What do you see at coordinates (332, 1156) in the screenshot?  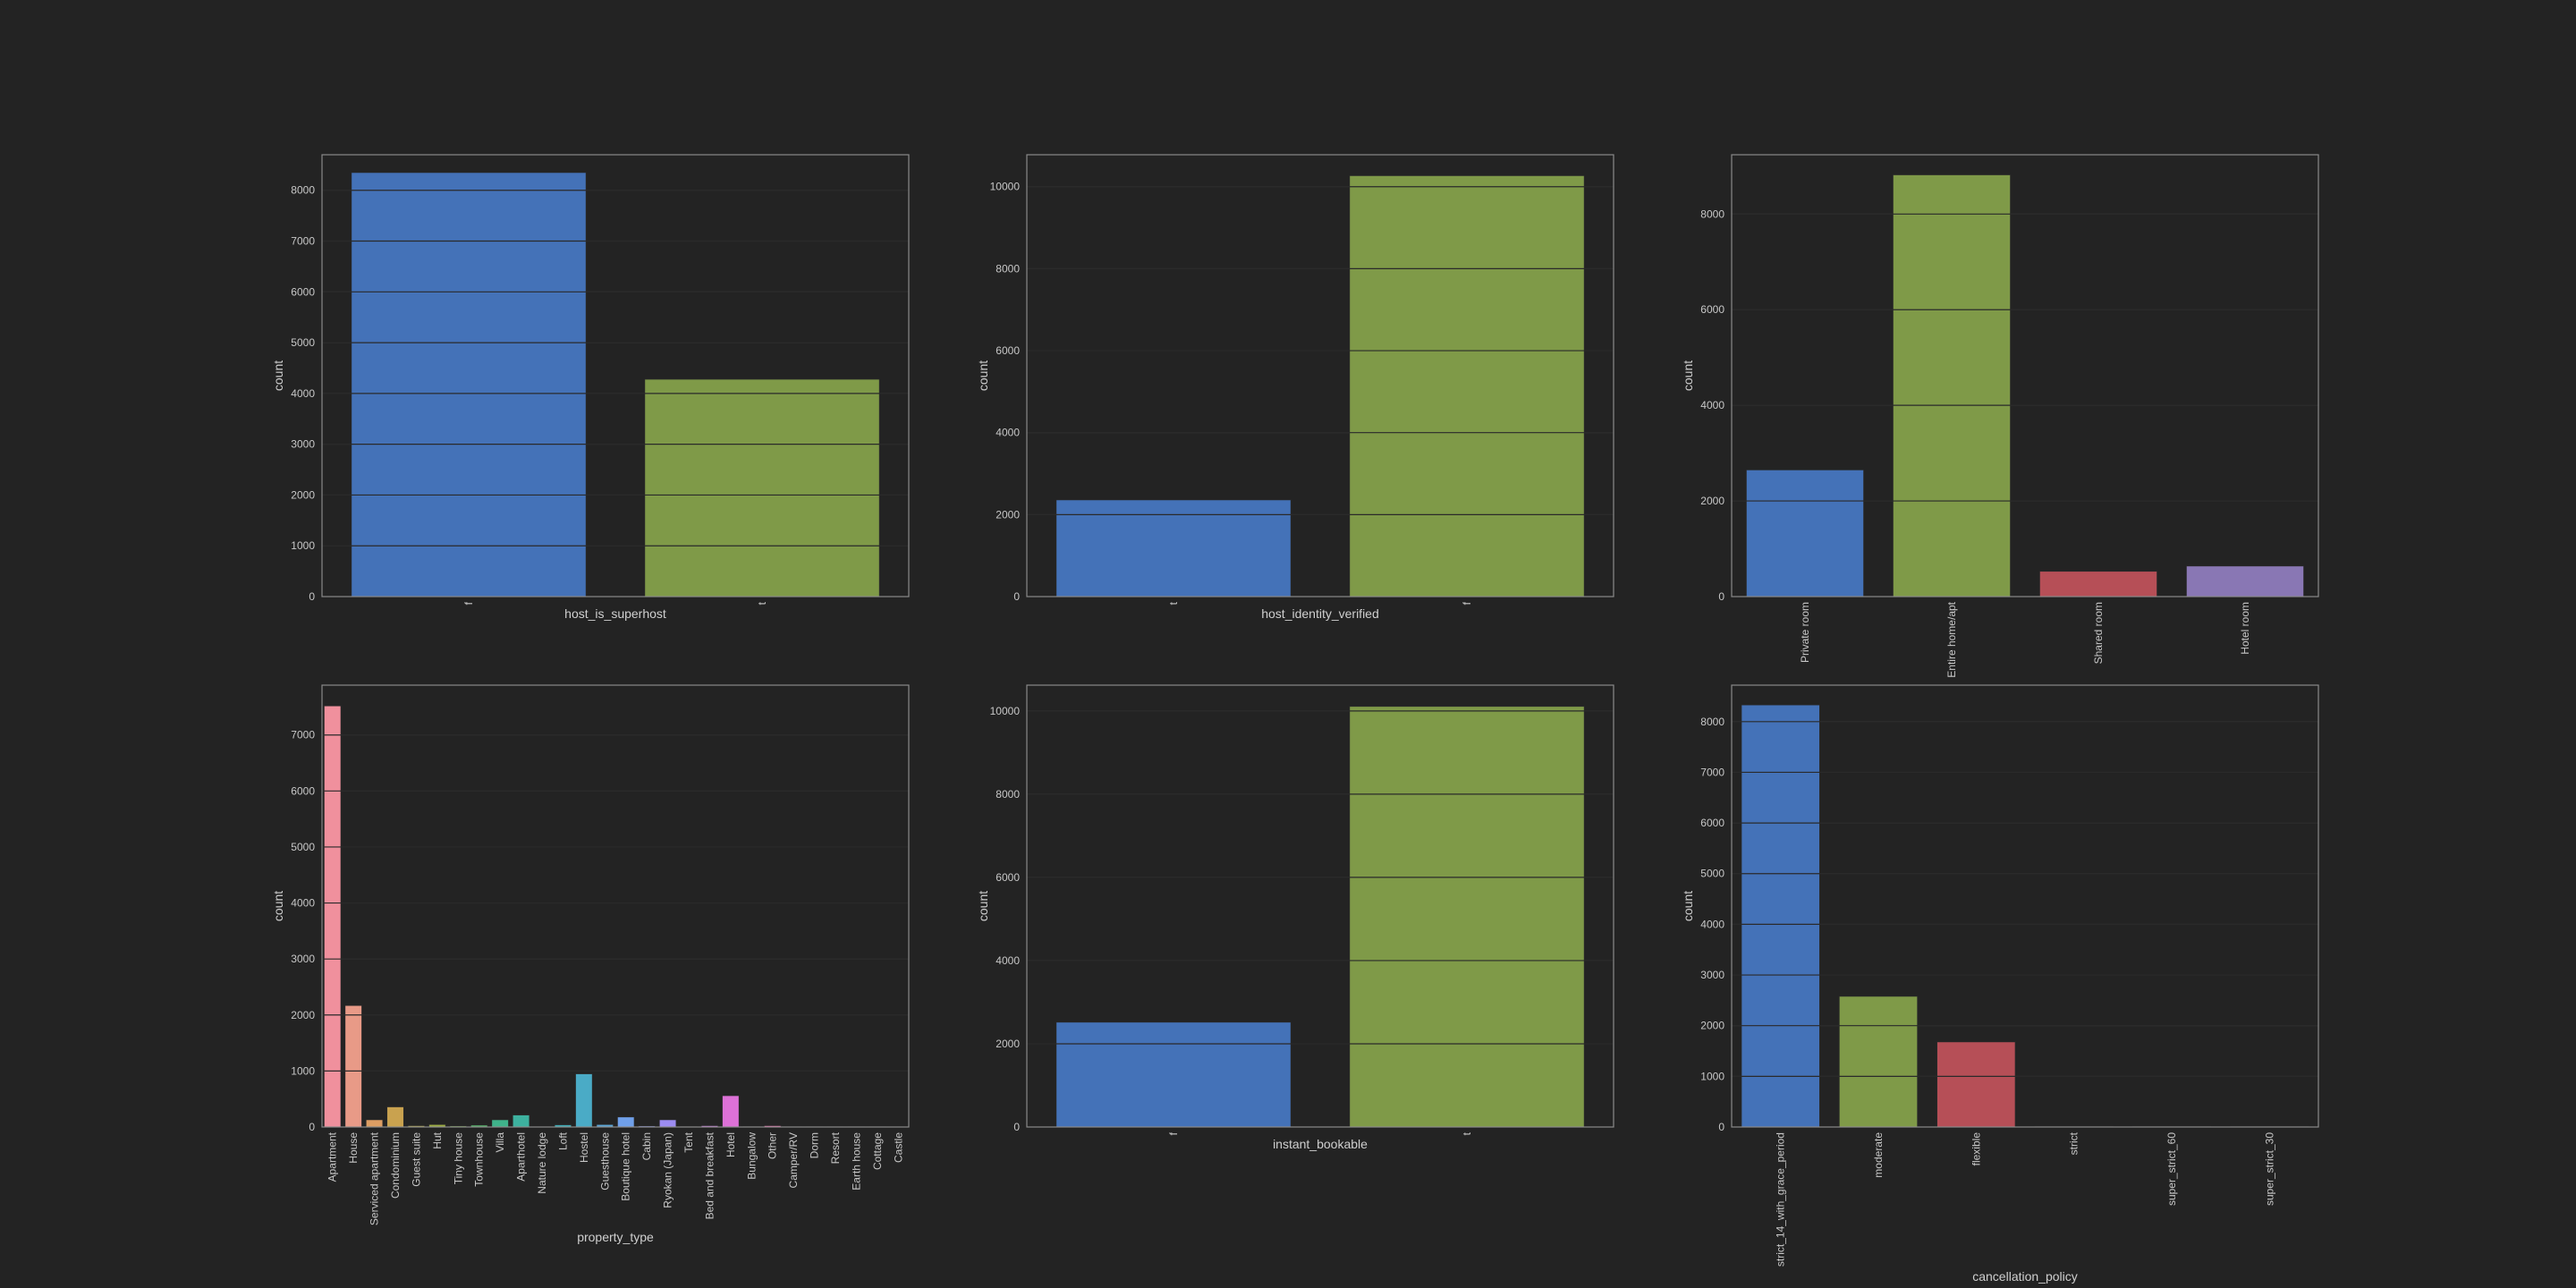 I see `x-tick-label: Apartment` at bounding box center [332, 1156].